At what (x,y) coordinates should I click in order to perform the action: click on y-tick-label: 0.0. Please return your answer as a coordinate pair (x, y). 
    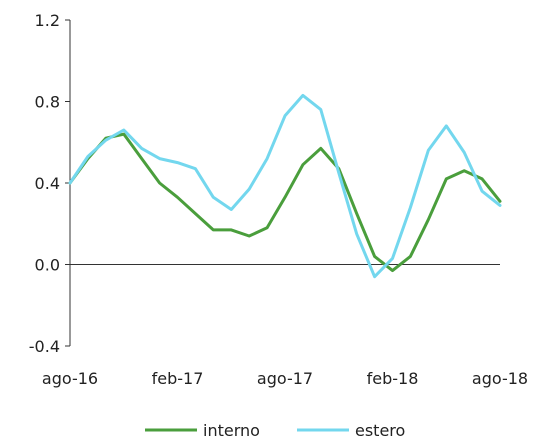
    Looking at the image, I should click on (47, 265).